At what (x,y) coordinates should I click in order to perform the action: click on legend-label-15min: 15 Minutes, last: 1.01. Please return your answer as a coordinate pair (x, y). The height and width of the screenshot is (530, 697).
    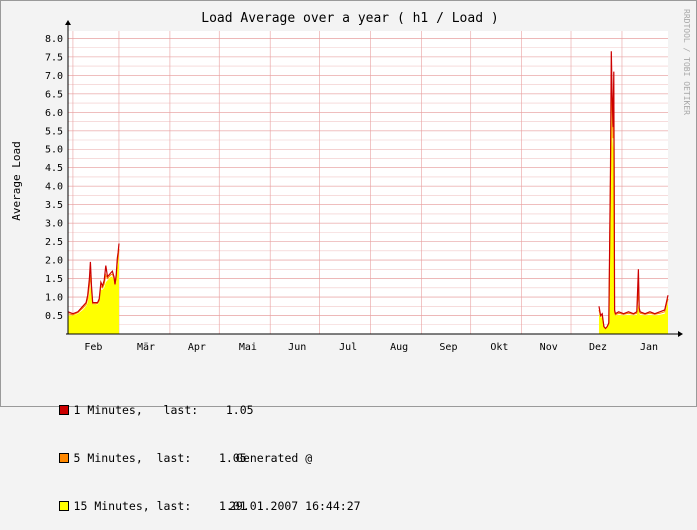
    Looking at the image, I should click on (160, 506).